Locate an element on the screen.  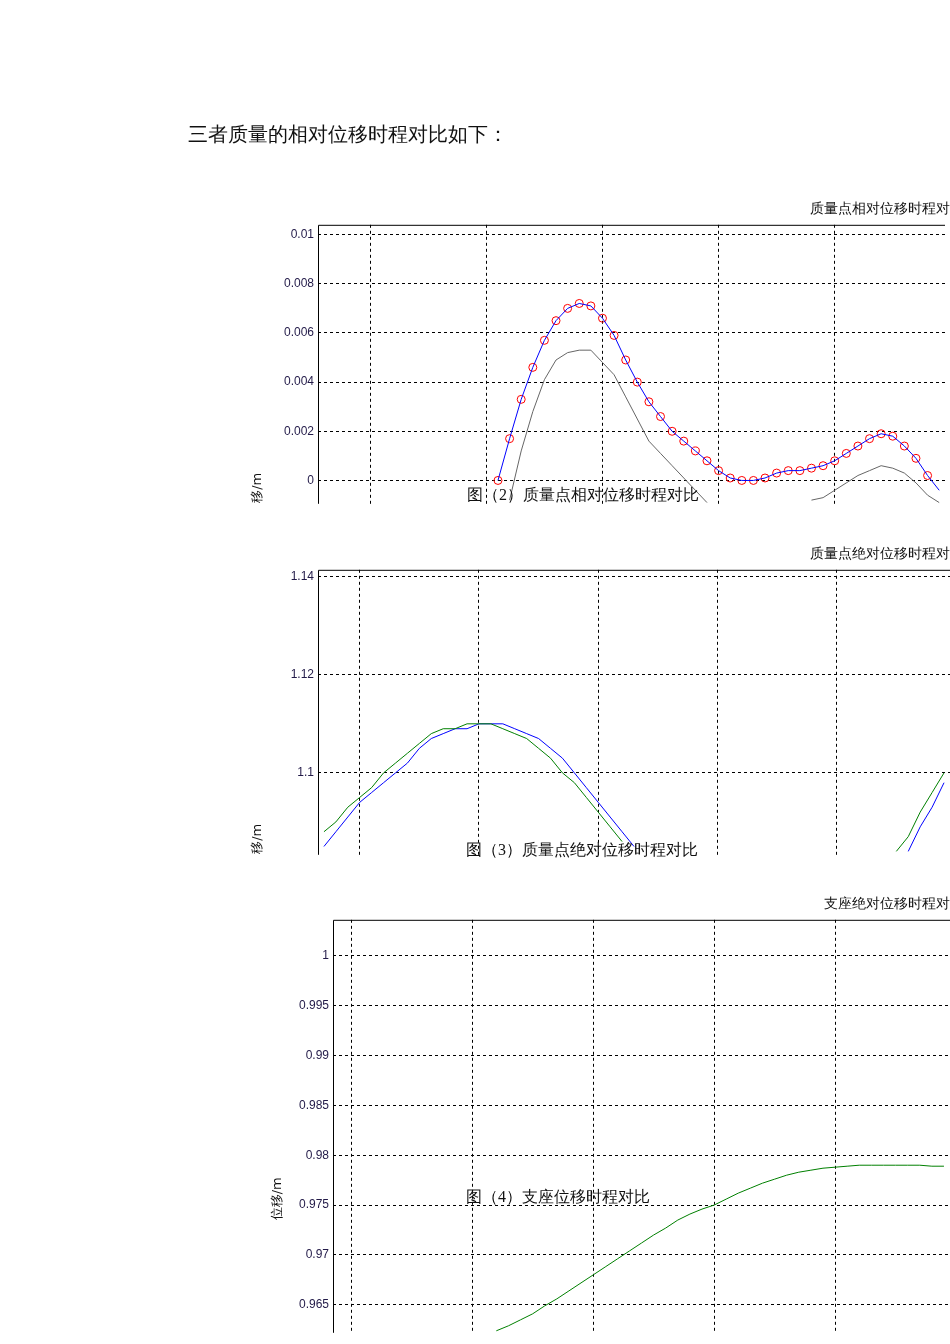
y-tick-label: 0.965 is located at coordinates (314, 1304).